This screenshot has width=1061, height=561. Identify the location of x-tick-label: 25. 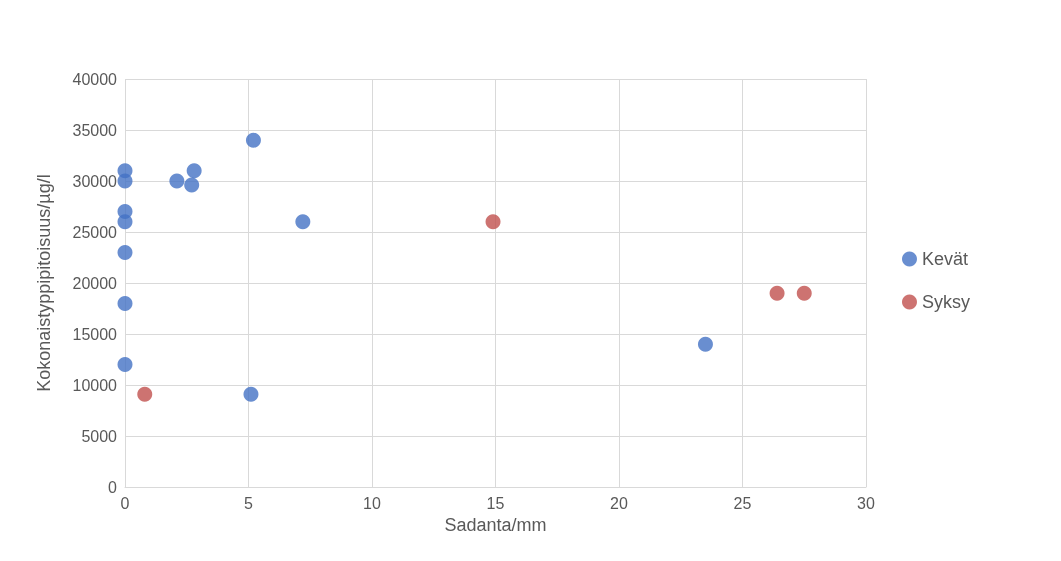
(742, 503).